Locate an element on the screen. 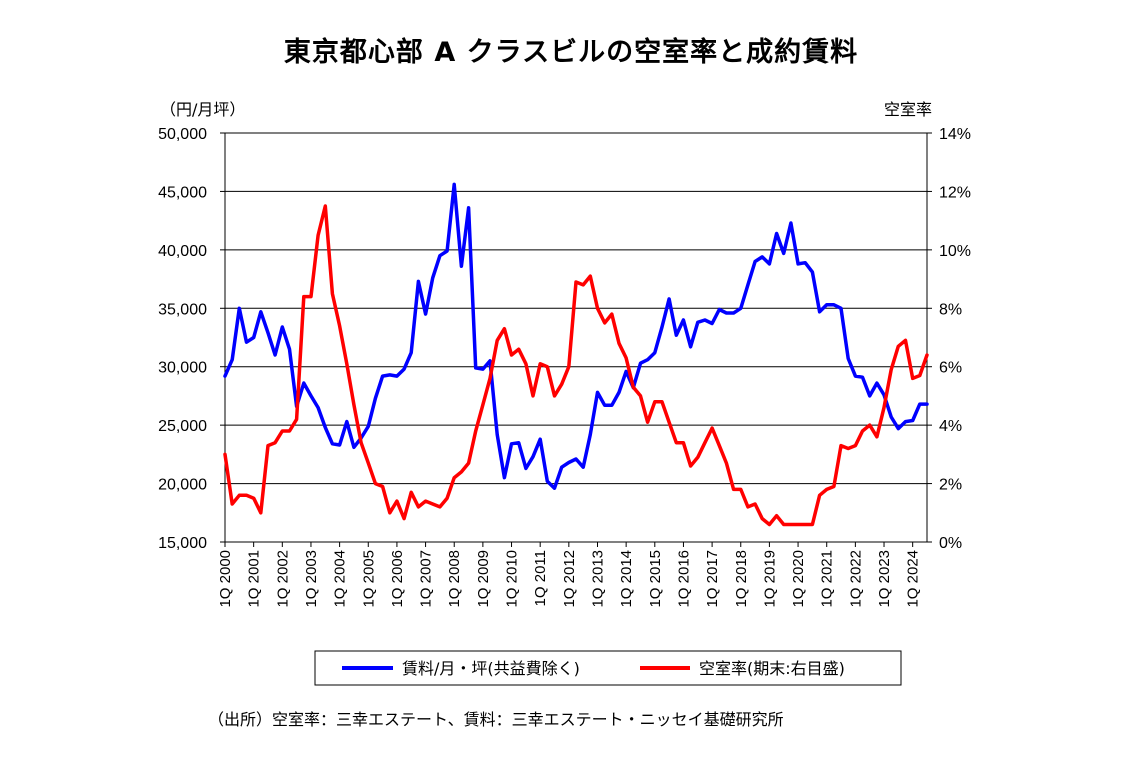 This screenshot has width=1142, height=766. x-tick-label: 1Q 2001 is located at coordinates (254, 579).